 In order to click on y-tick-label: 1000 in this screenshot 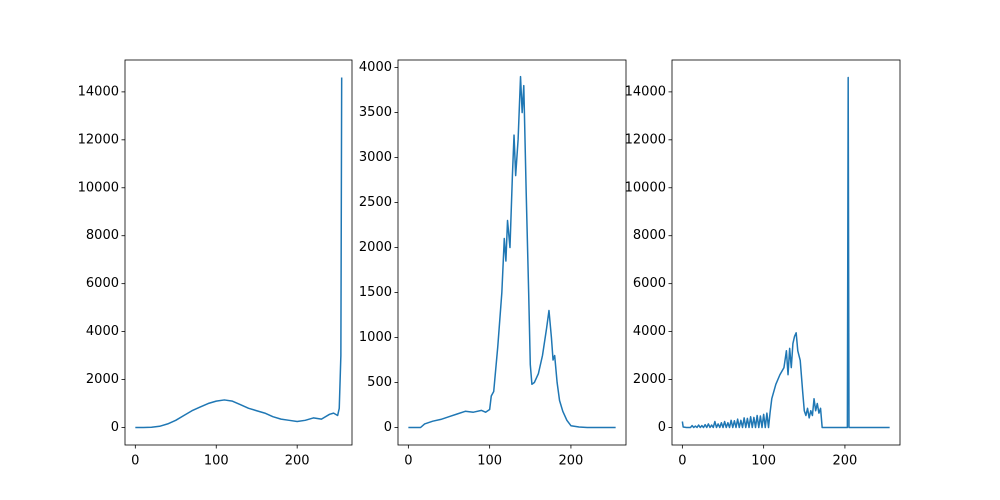, I will do `click(375, 337)`.